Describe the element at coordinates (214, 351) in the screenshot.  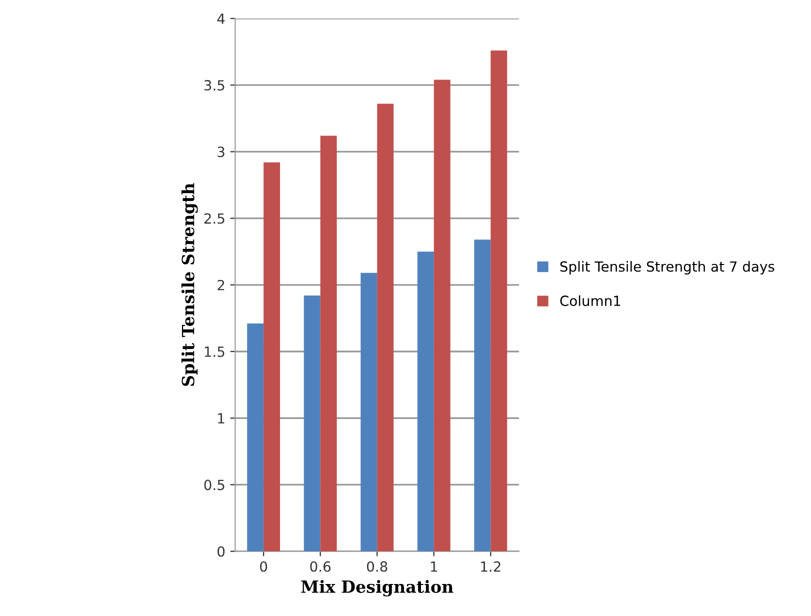
I see `y-tick-label: 1.5` at that location.